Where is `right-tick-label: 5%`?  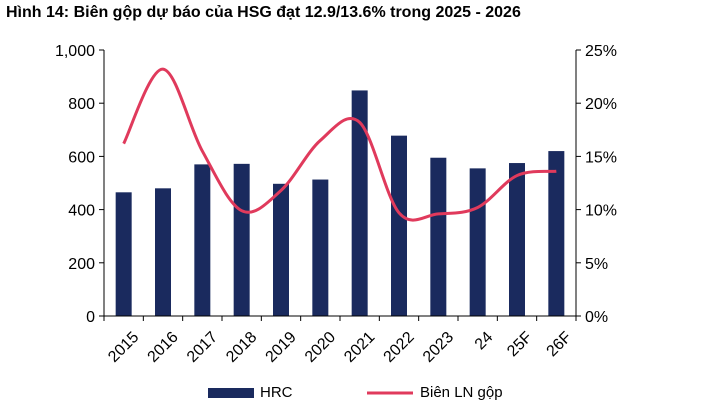
right-tick-label: 5% is located at coordinates (596, 264).